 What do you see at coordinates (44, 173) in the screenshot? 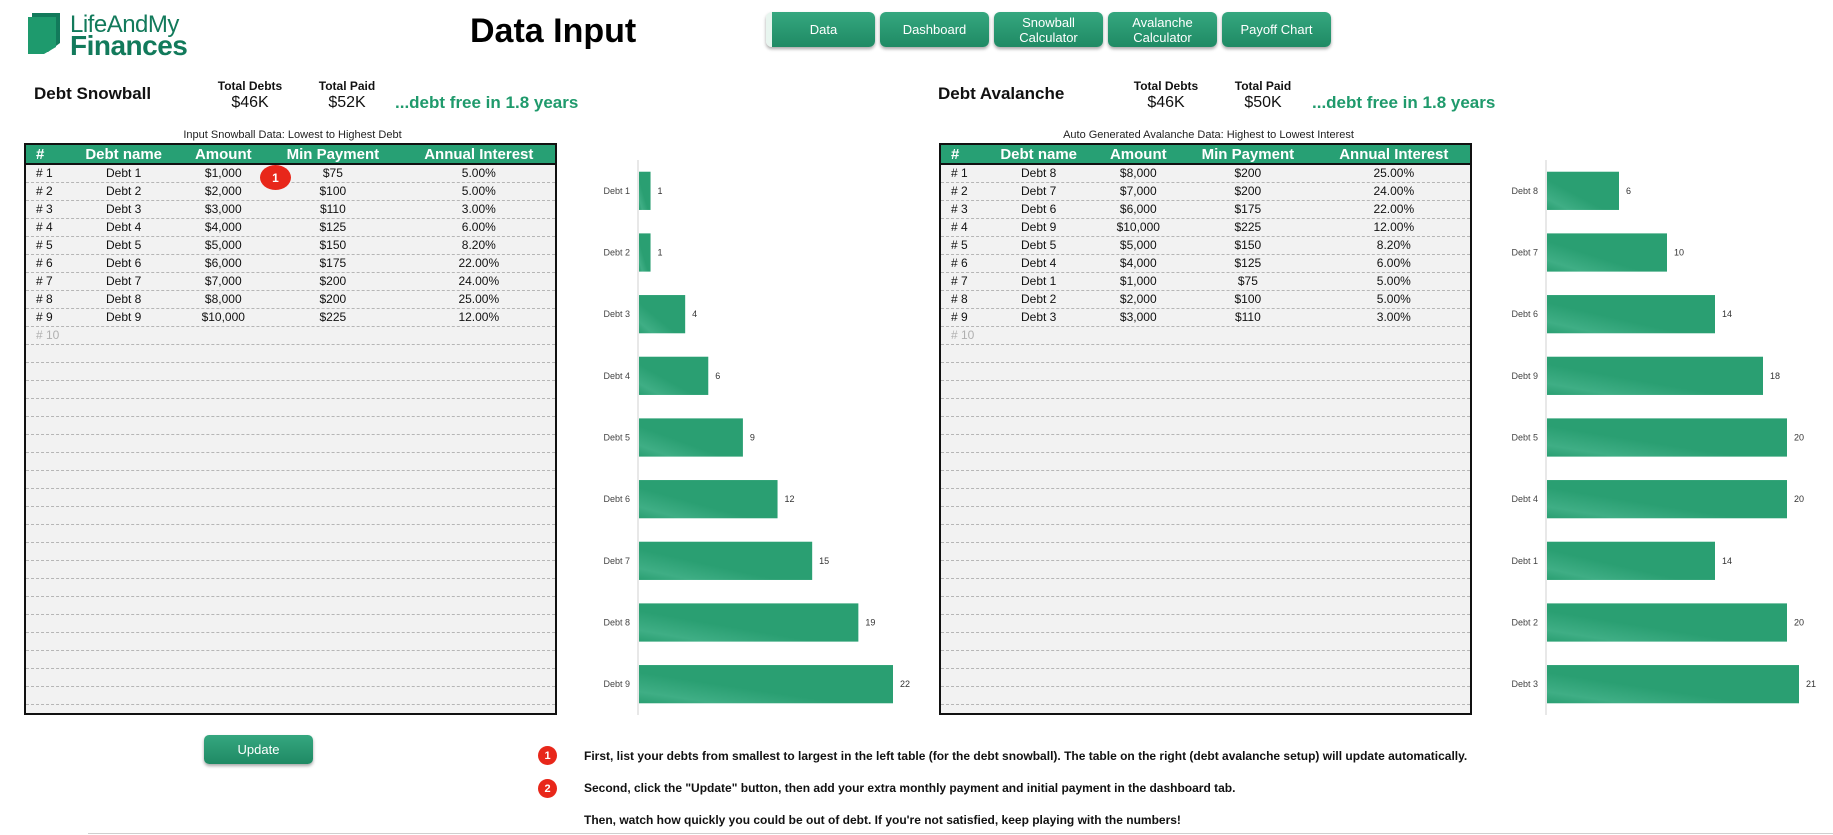
I see `snowball-cell-number: # 1` at bounding box center [44, 173].